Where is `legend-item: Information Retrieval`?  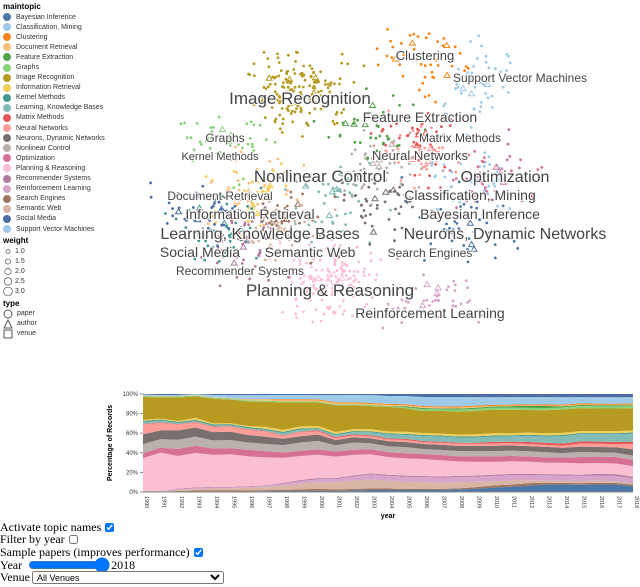
legend-item: Information Retrieval is located at coordinates (54, 88).